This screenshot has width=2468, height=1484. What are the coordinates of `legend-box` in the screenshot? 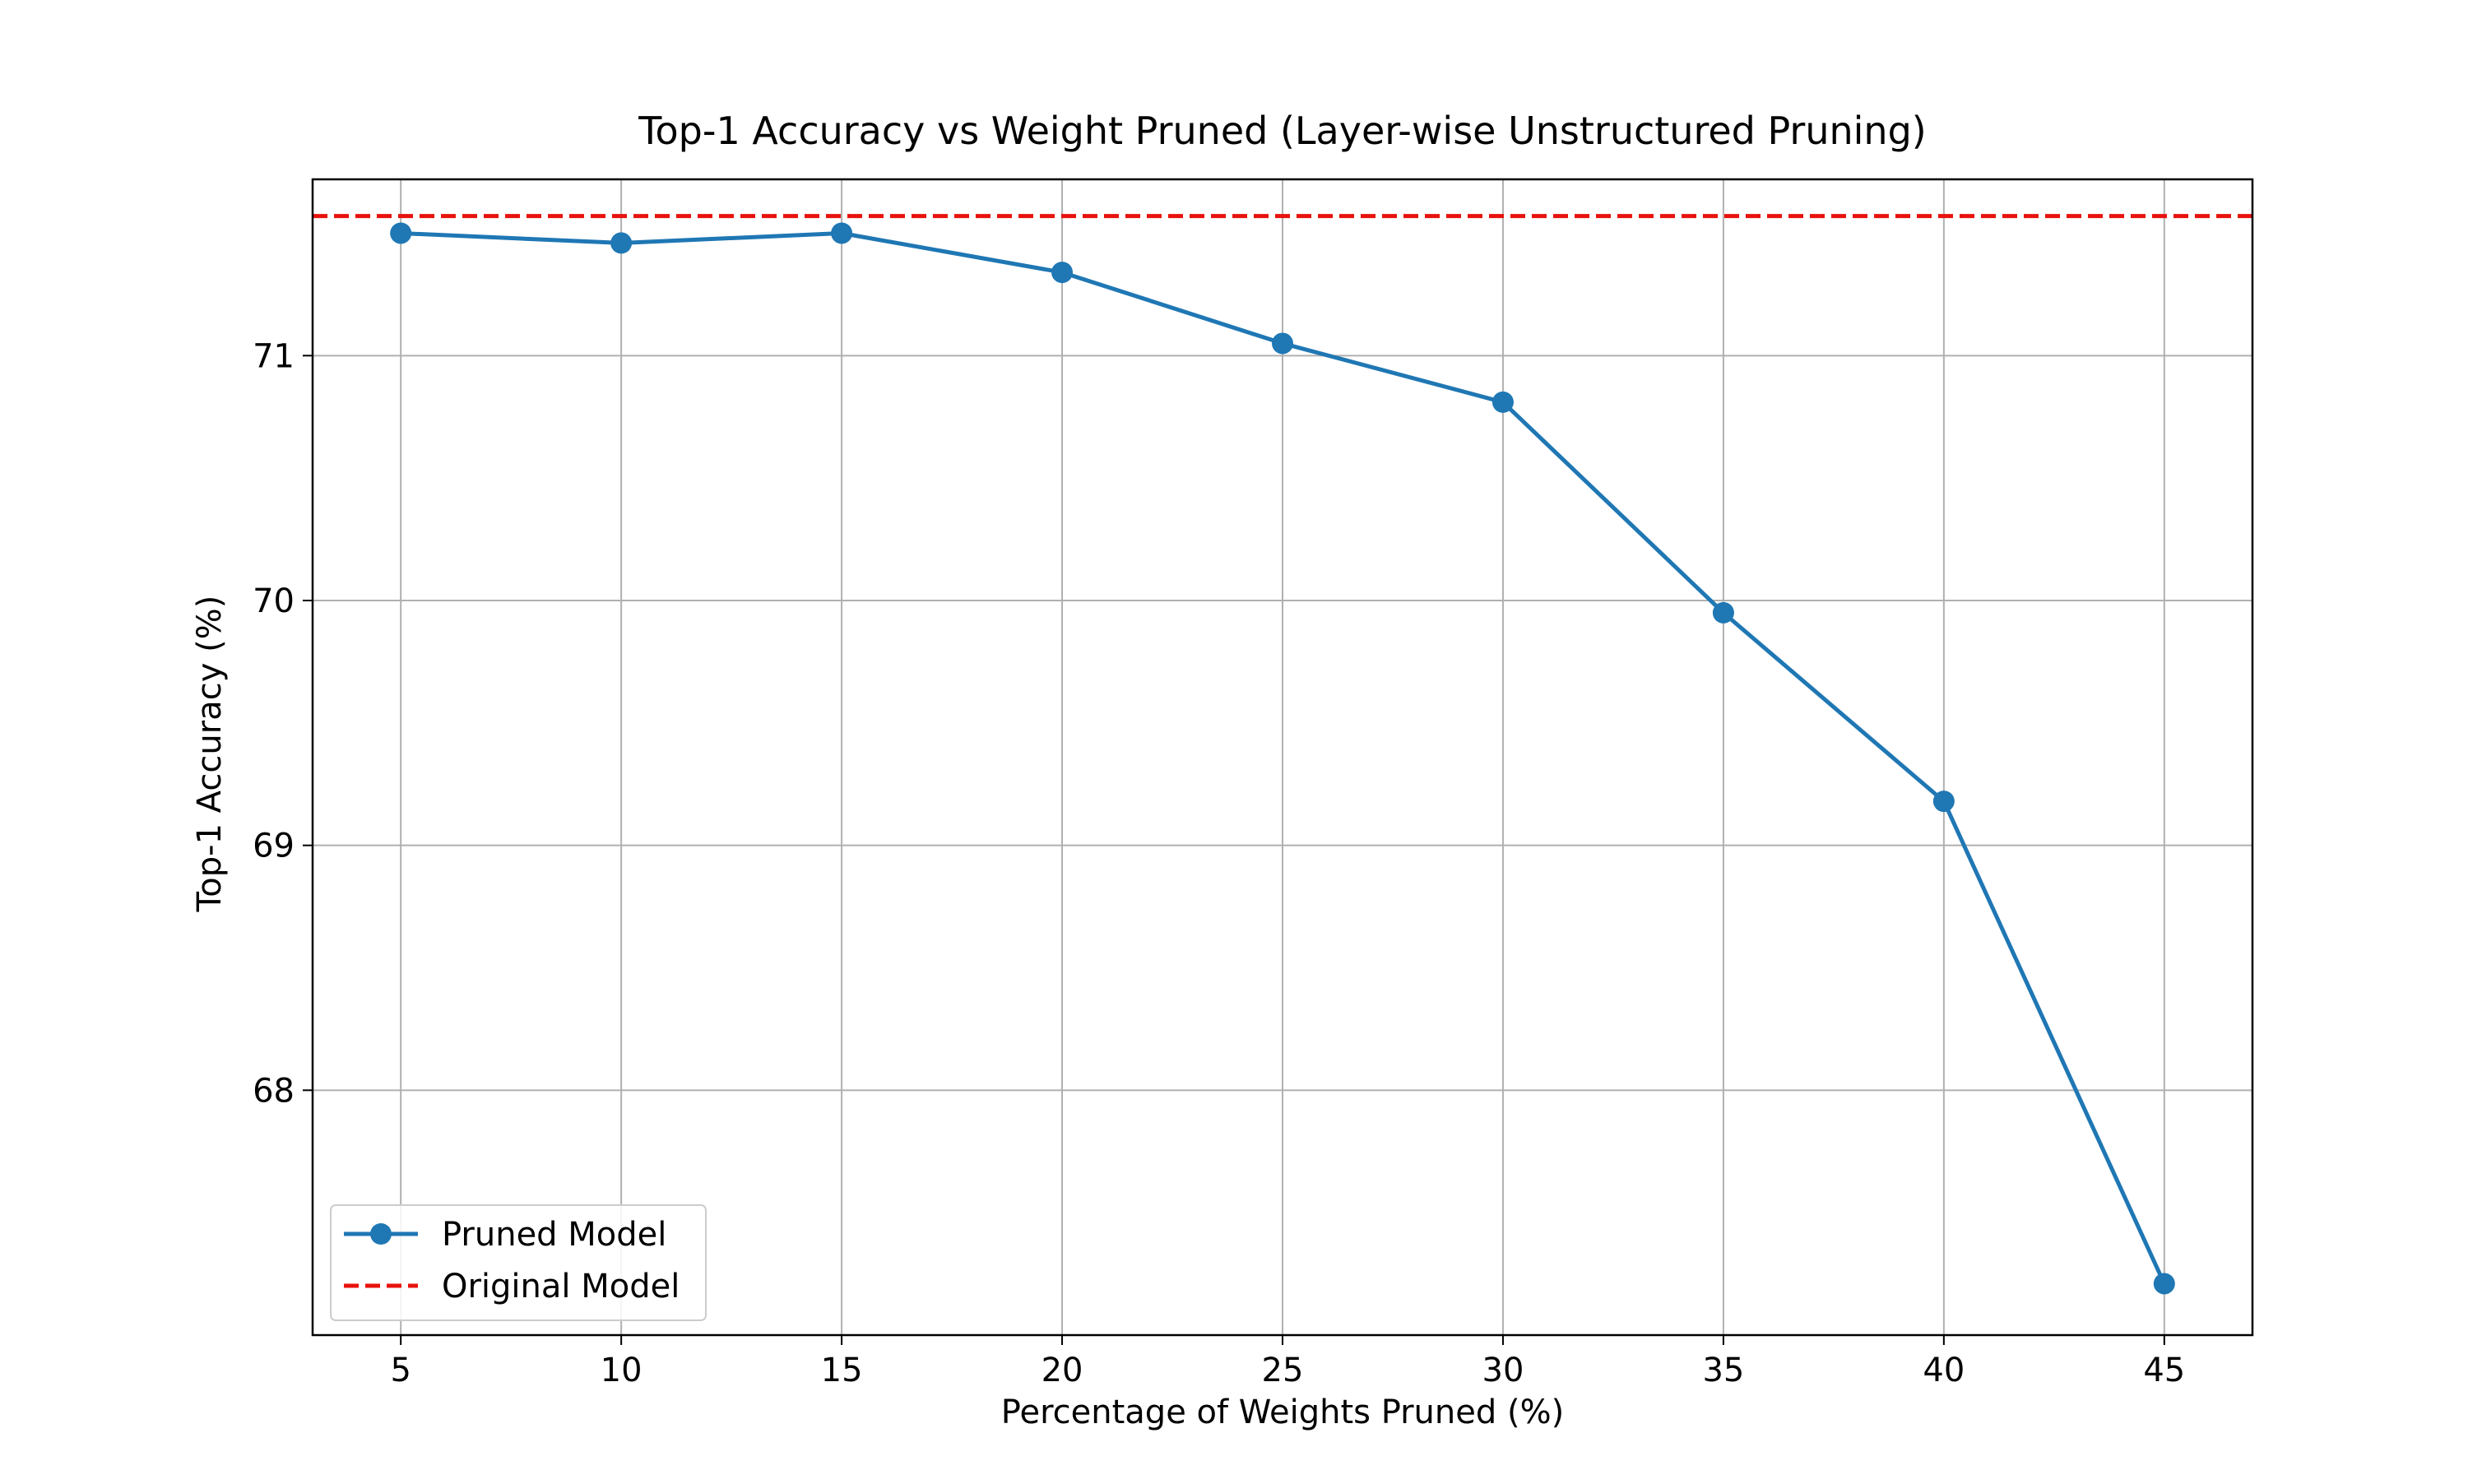 It's located at (518, 1262).